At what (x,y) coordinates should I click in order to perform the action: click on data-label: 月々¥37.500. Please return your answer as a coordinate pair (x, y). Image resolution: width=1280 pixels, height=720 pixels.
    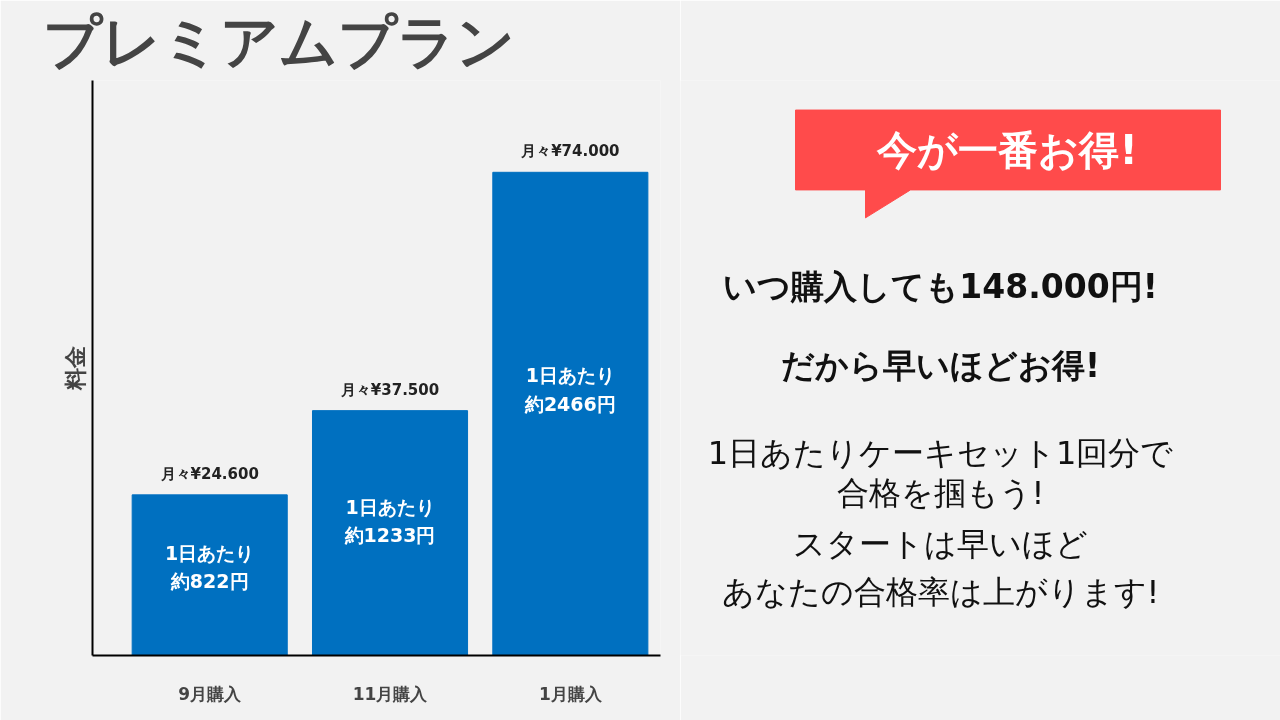
    Looking at the image, I should click on (389, 389).